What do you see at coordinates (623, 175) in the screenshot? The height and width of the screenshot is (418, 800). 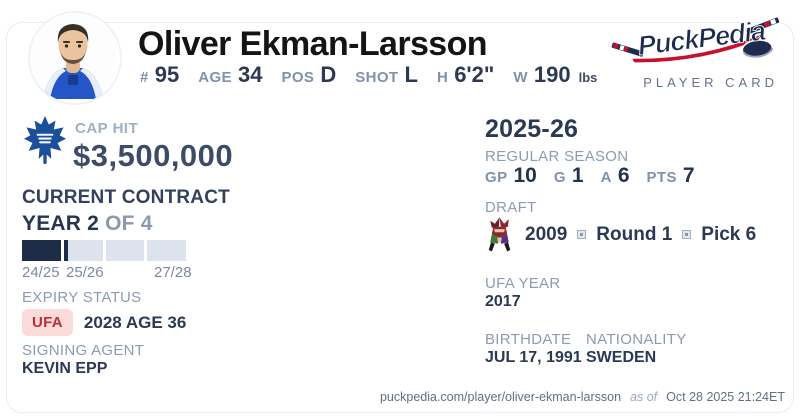 I see `stat-assists-value: 6` at bounding box center [623, 175].